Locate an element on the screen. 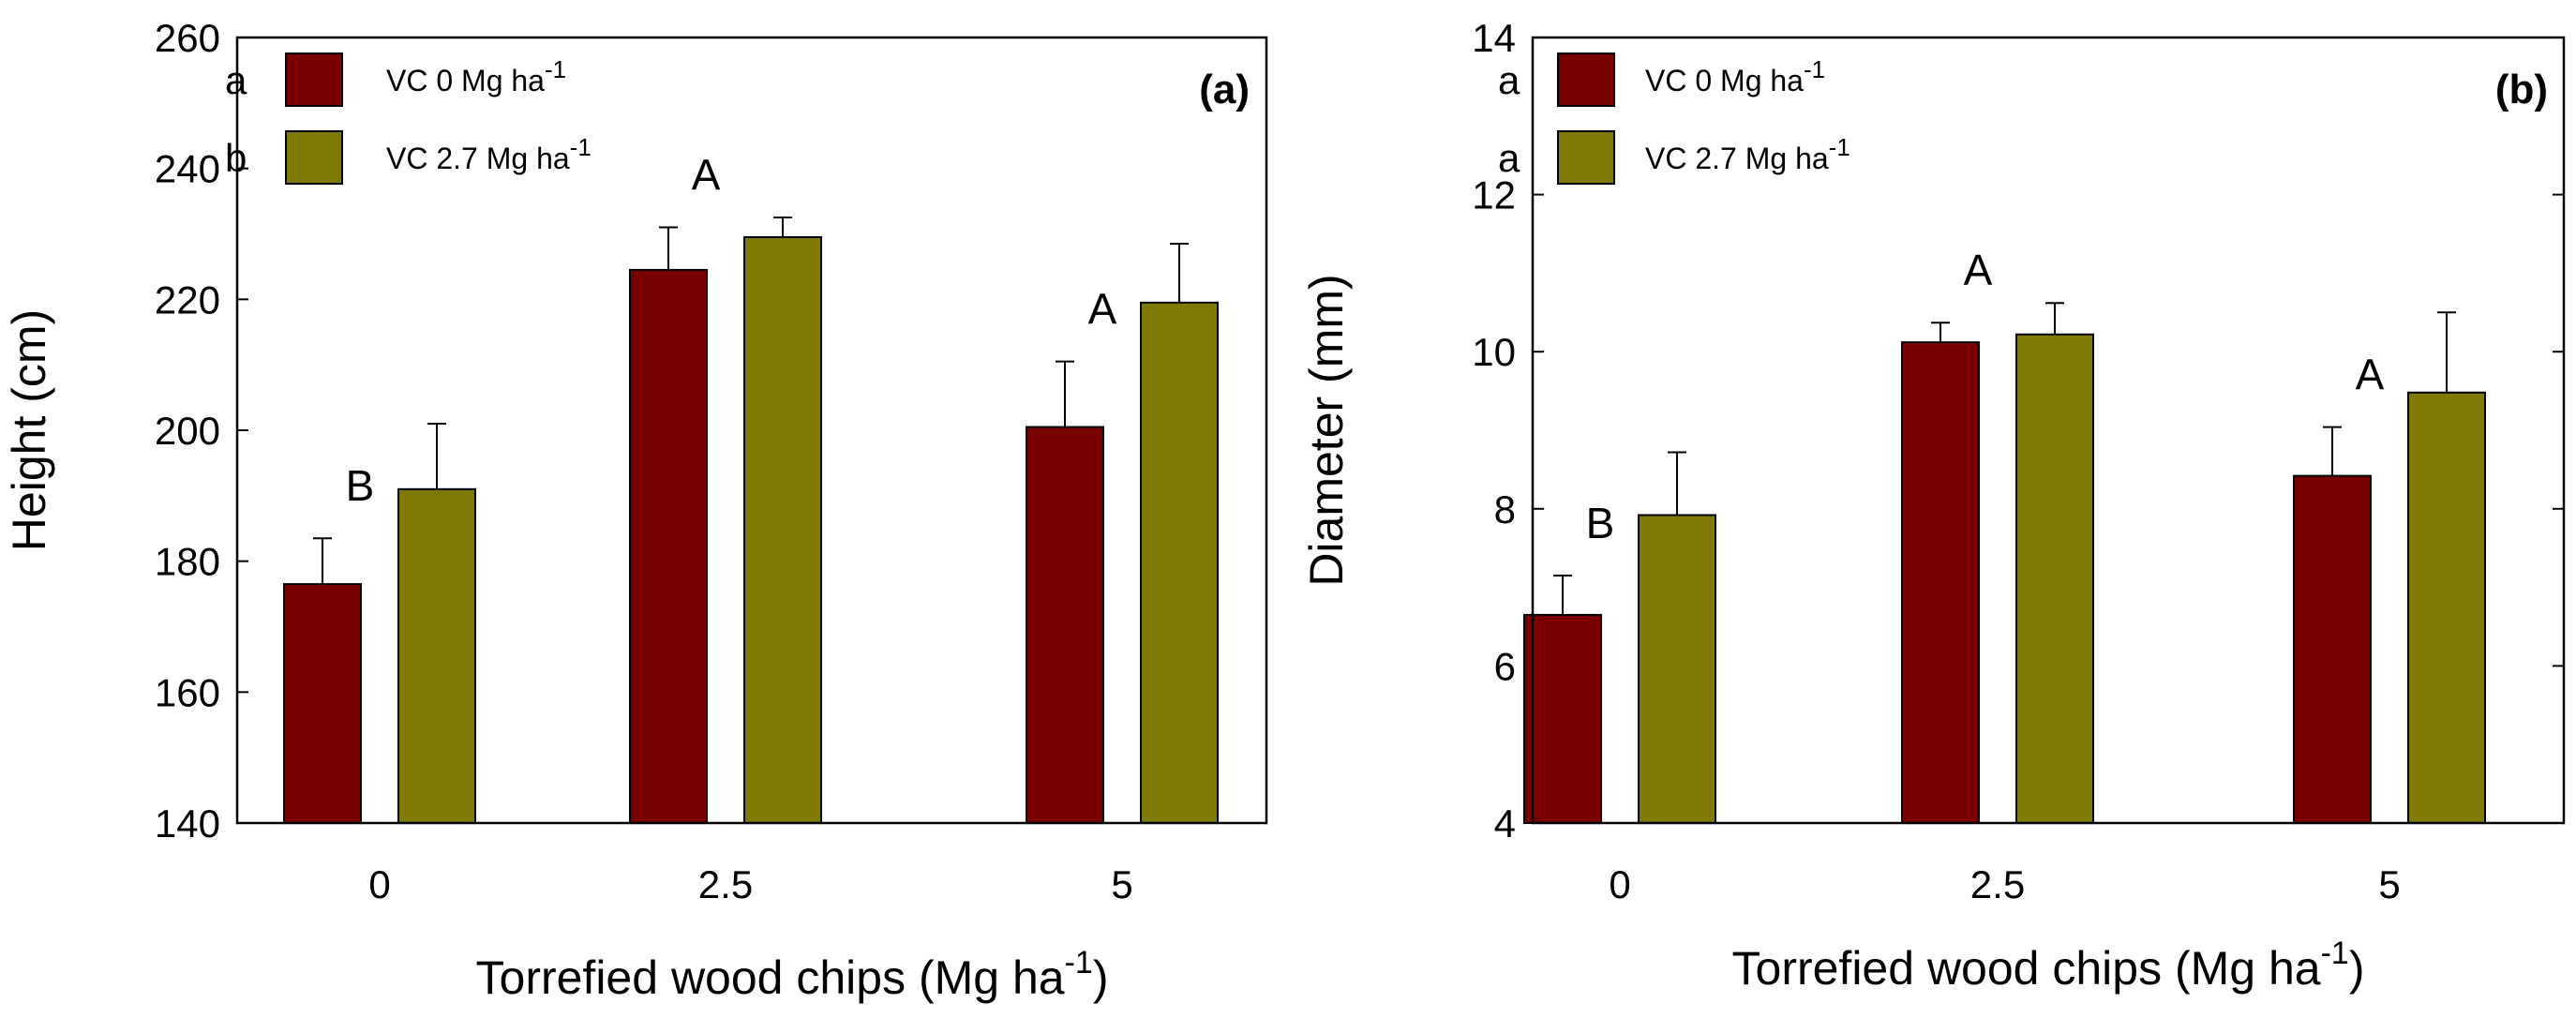 Image resolution: width=2576 pixels, height=1018 pixels. y-tick-label: 10 is located at coordinates (1494, 352).